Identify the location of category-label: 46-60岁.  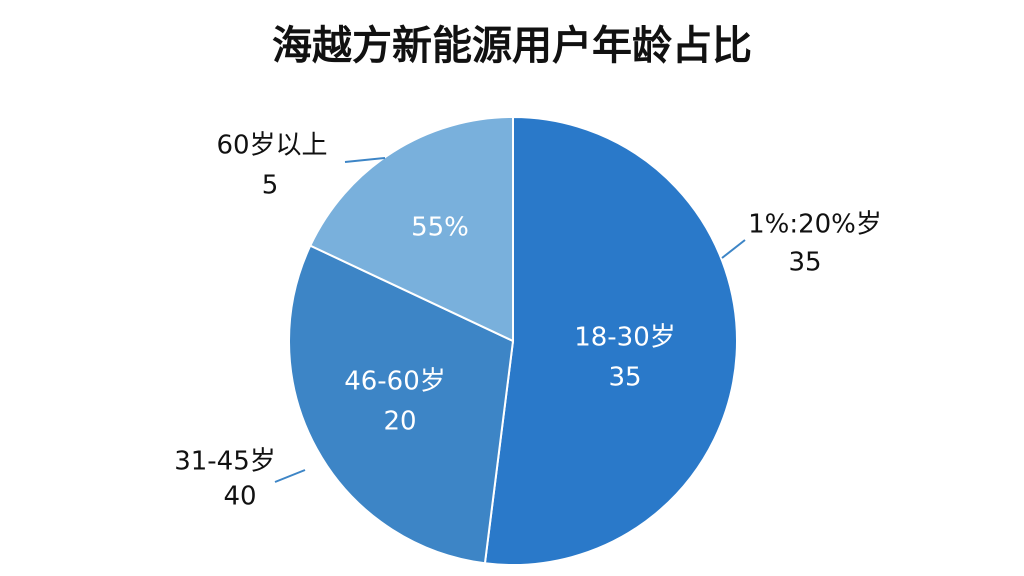
(395, 382).